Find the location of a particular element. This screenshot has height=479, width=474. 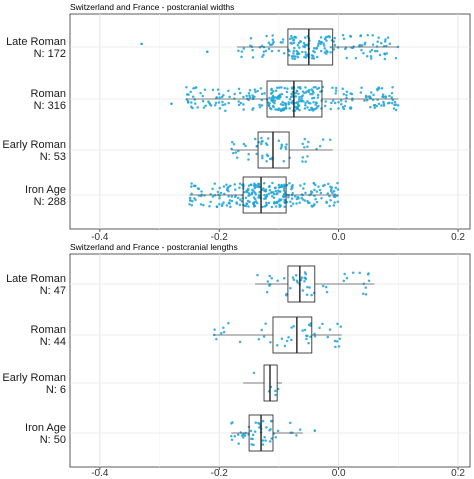

box is located at coordinates (310, 47).